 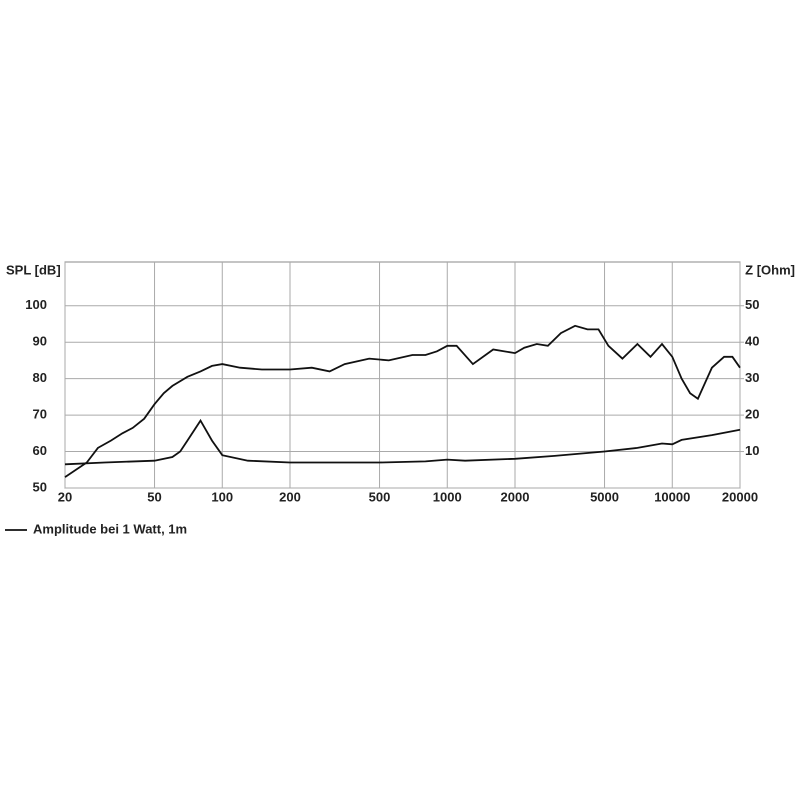 I want to click on y-tick-label: 50, so click(x=40, y=486).